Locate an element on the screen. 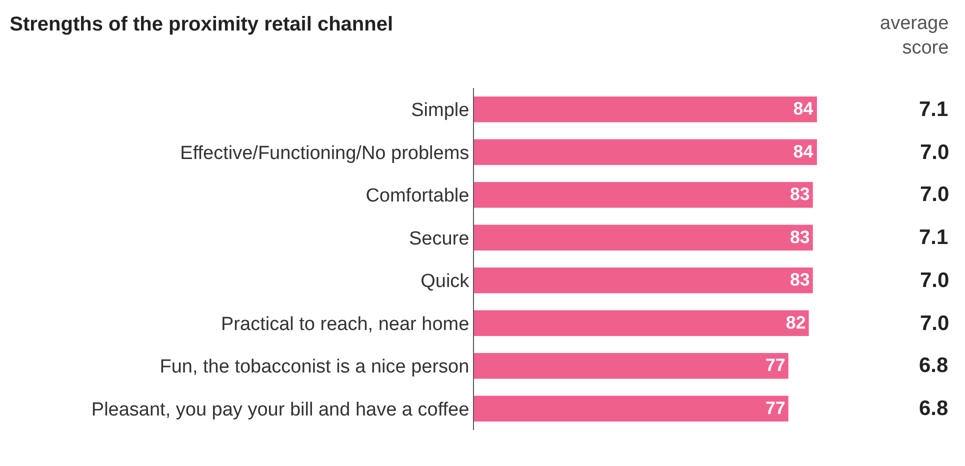  y-tick-label: Comfortable is located at coordinates (418, 196).